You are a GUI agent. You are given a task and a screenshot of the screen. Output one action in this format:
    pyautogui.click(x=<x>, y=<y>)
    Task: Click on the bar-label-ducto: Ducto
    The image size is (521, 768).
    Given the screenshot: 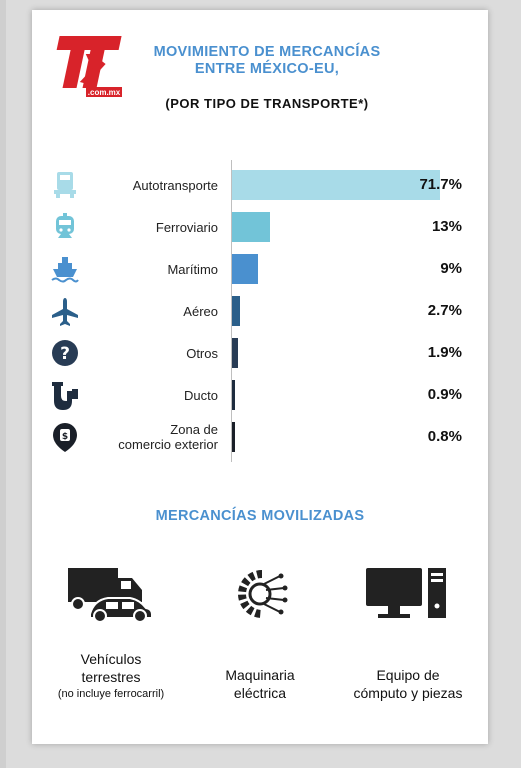 What is the action you would take?
    pyautogui.click(x=138, y=395)
    